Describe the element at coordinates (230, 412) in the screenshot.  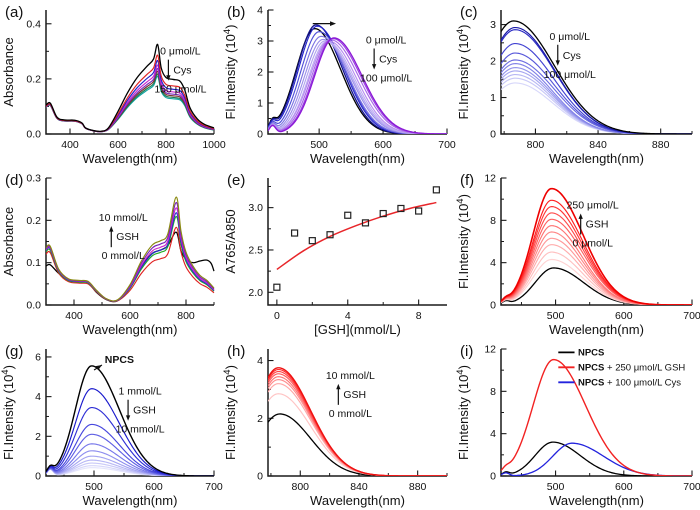
I see `panel-h-y-label: Fl.Intensity (104)` at that location.